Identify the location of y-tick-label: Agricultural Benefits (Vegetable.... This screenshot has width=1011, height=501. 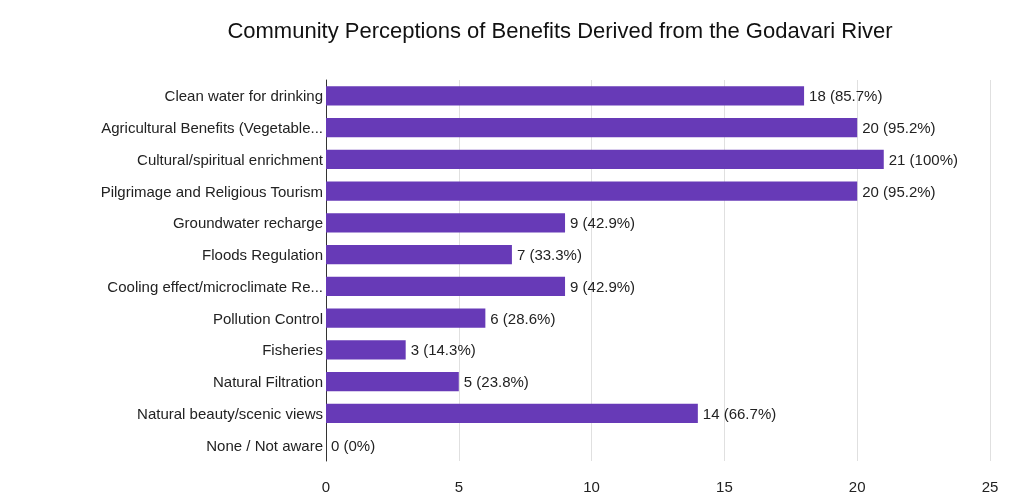
(212, 128).